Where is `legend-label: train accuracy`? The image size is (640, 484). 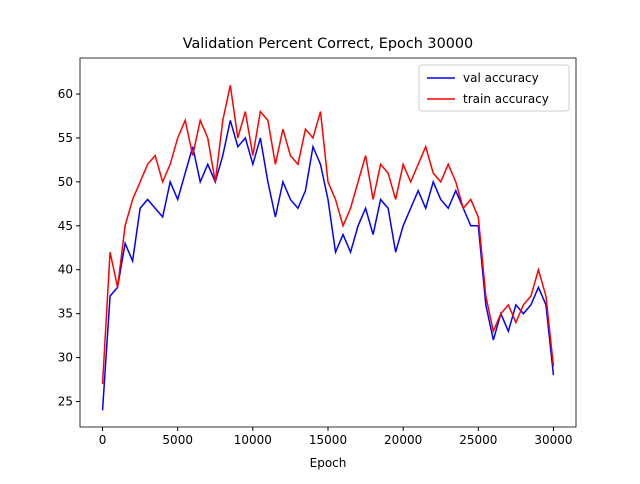
legend-label: train accuracy is located at coordinates (506, 99).